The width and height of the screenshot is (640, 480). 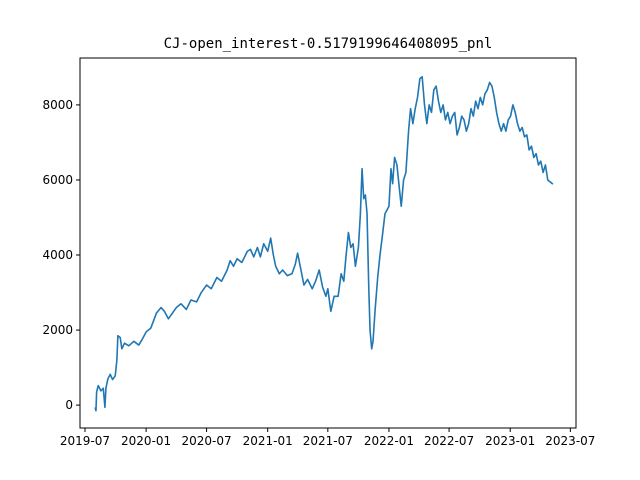 I want to click on x-tick-label: 2020-01, so click(x=146, y=441).